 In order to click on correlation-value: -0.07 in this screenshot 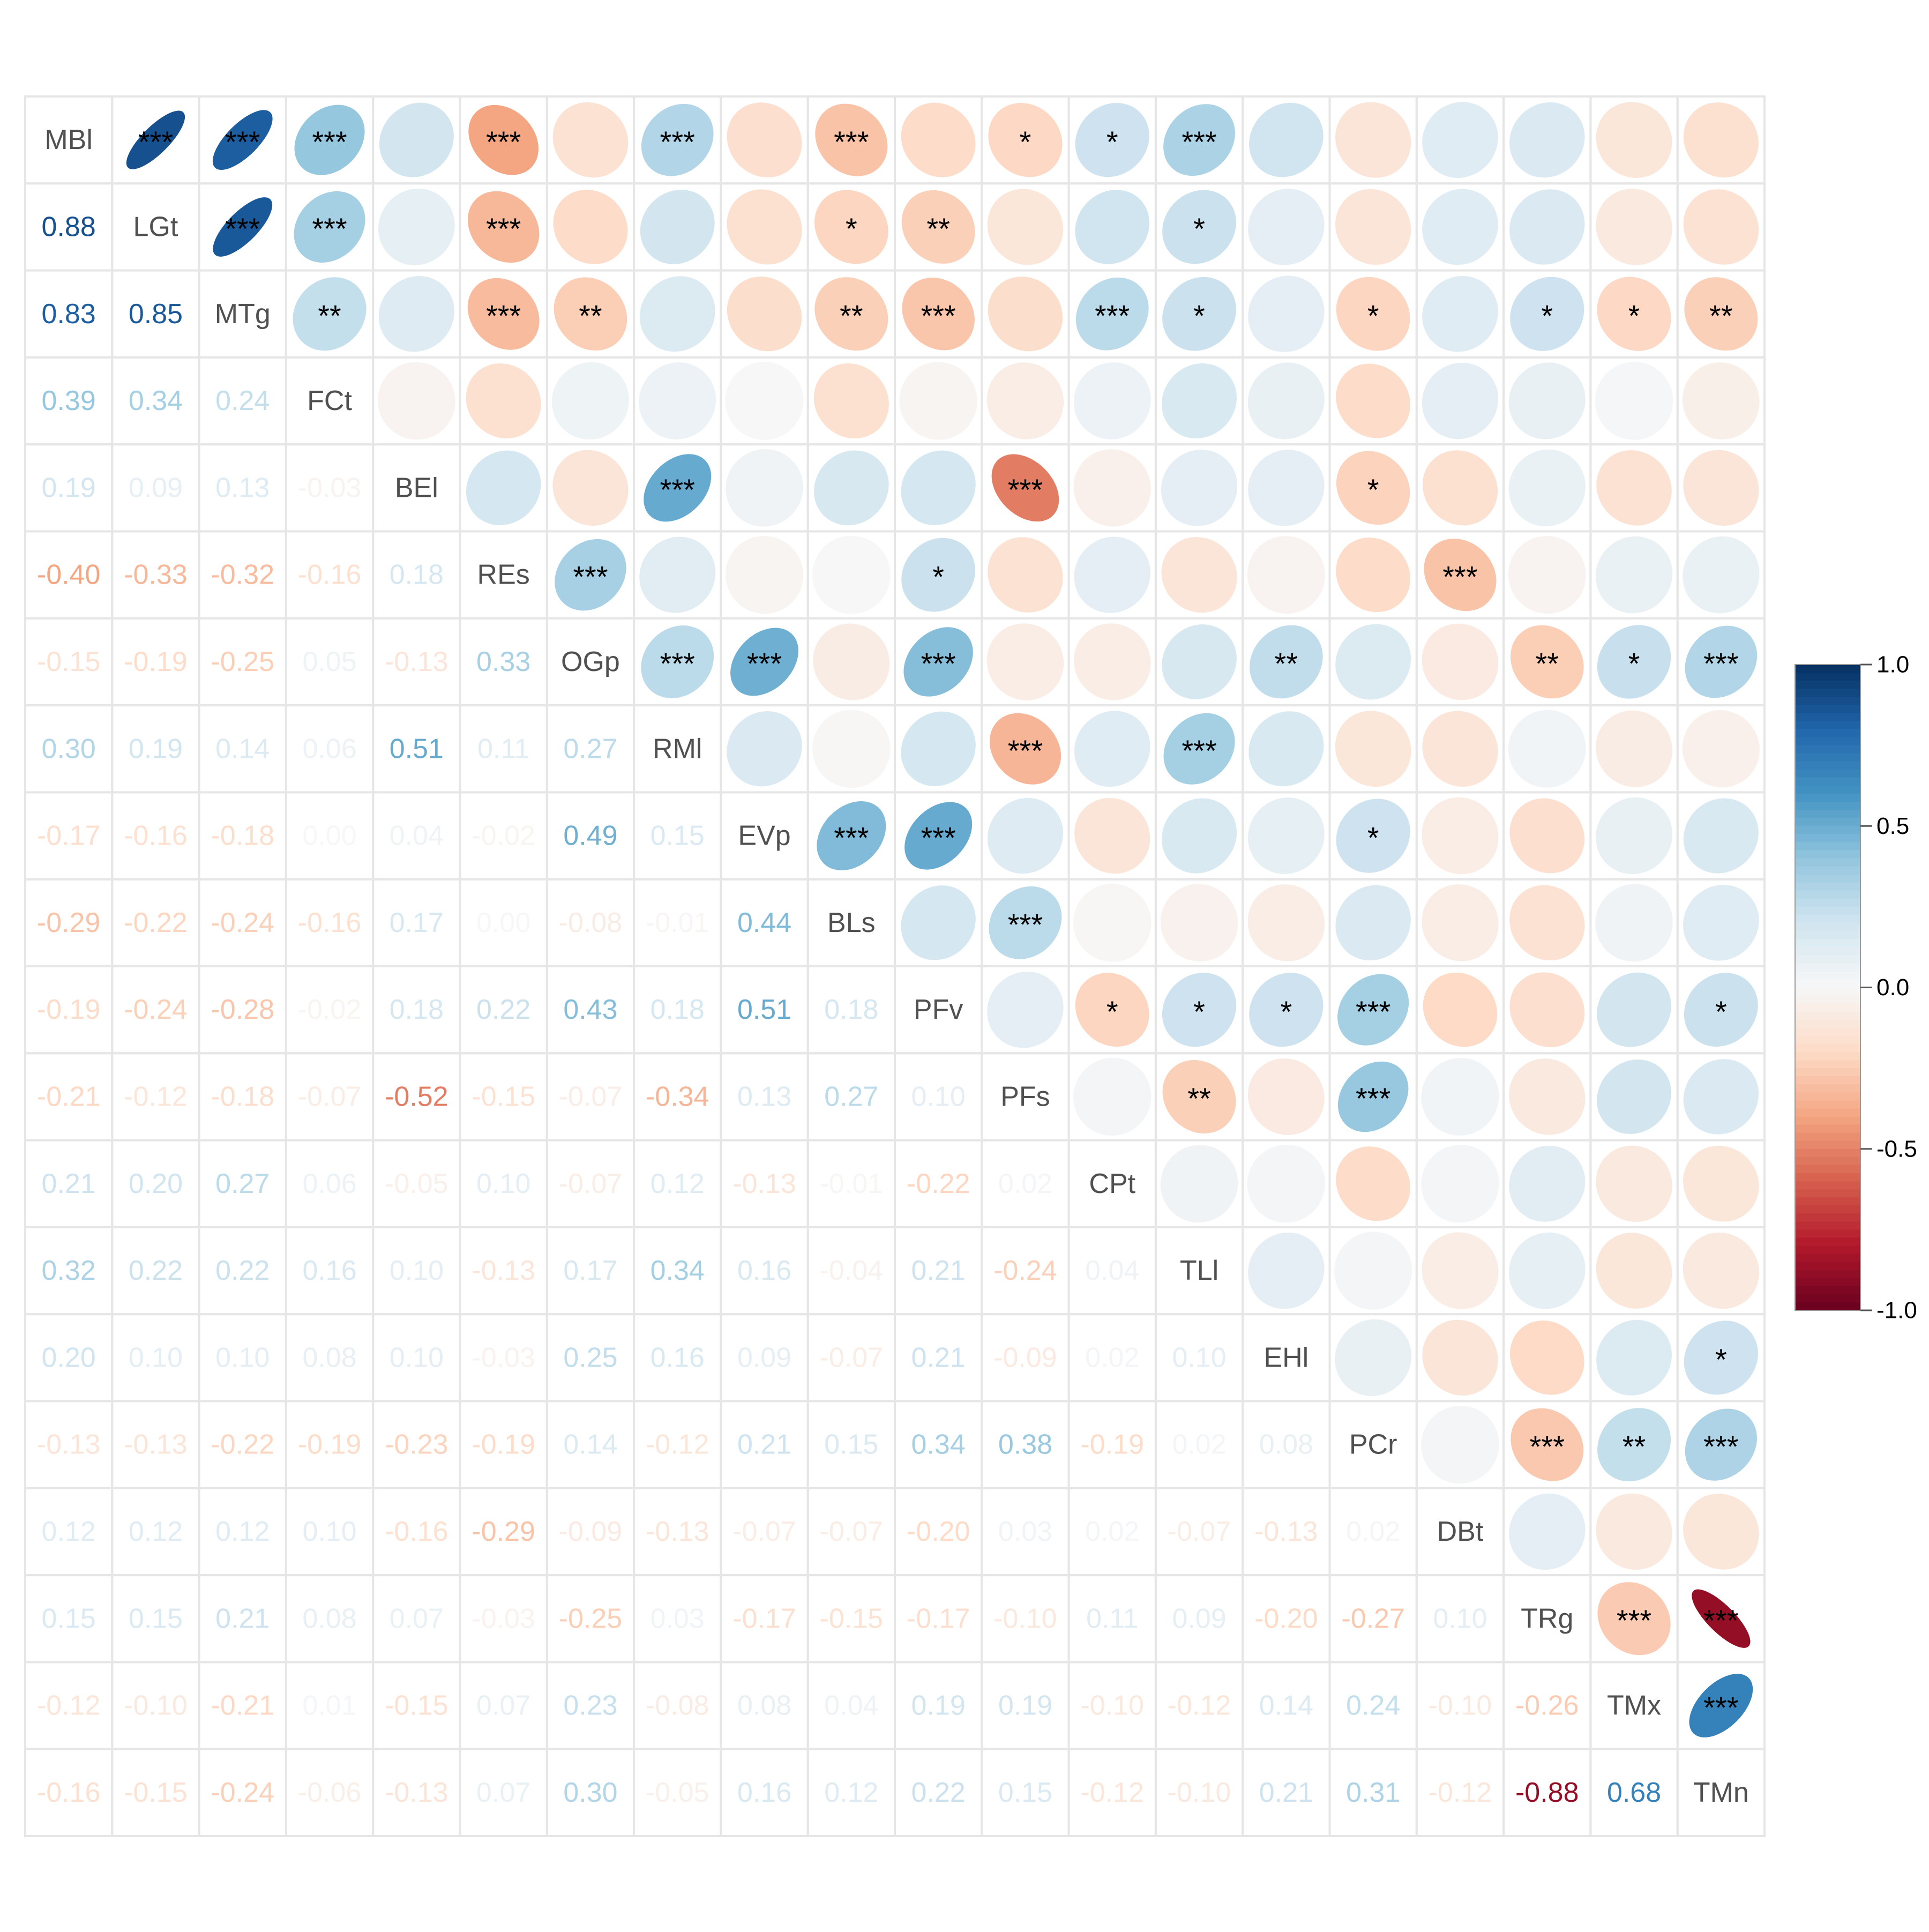, I will do `click(330, 1096)`.